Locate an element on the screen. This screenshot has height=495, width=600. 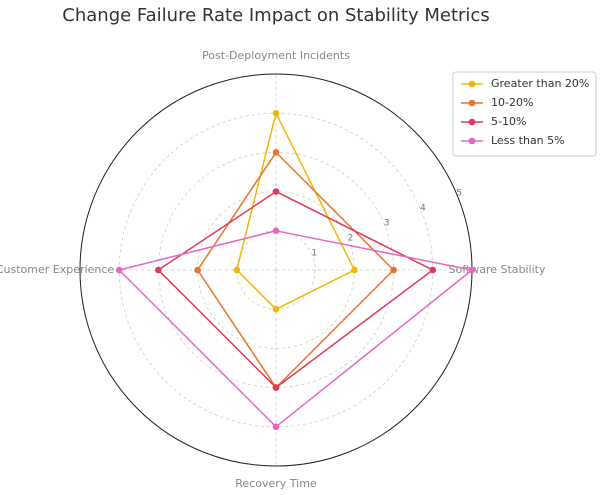
category-label: Software Stability is located at coordinates (497, 269).